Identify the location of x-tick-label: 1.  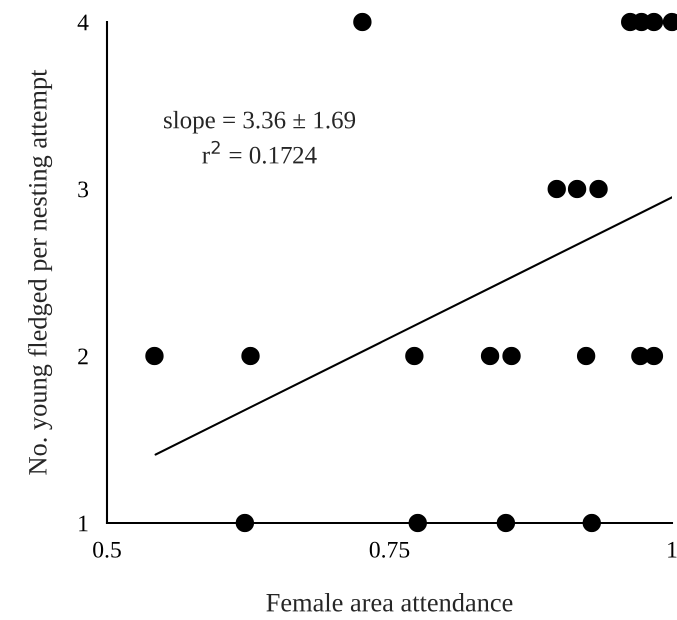
(672, 550).